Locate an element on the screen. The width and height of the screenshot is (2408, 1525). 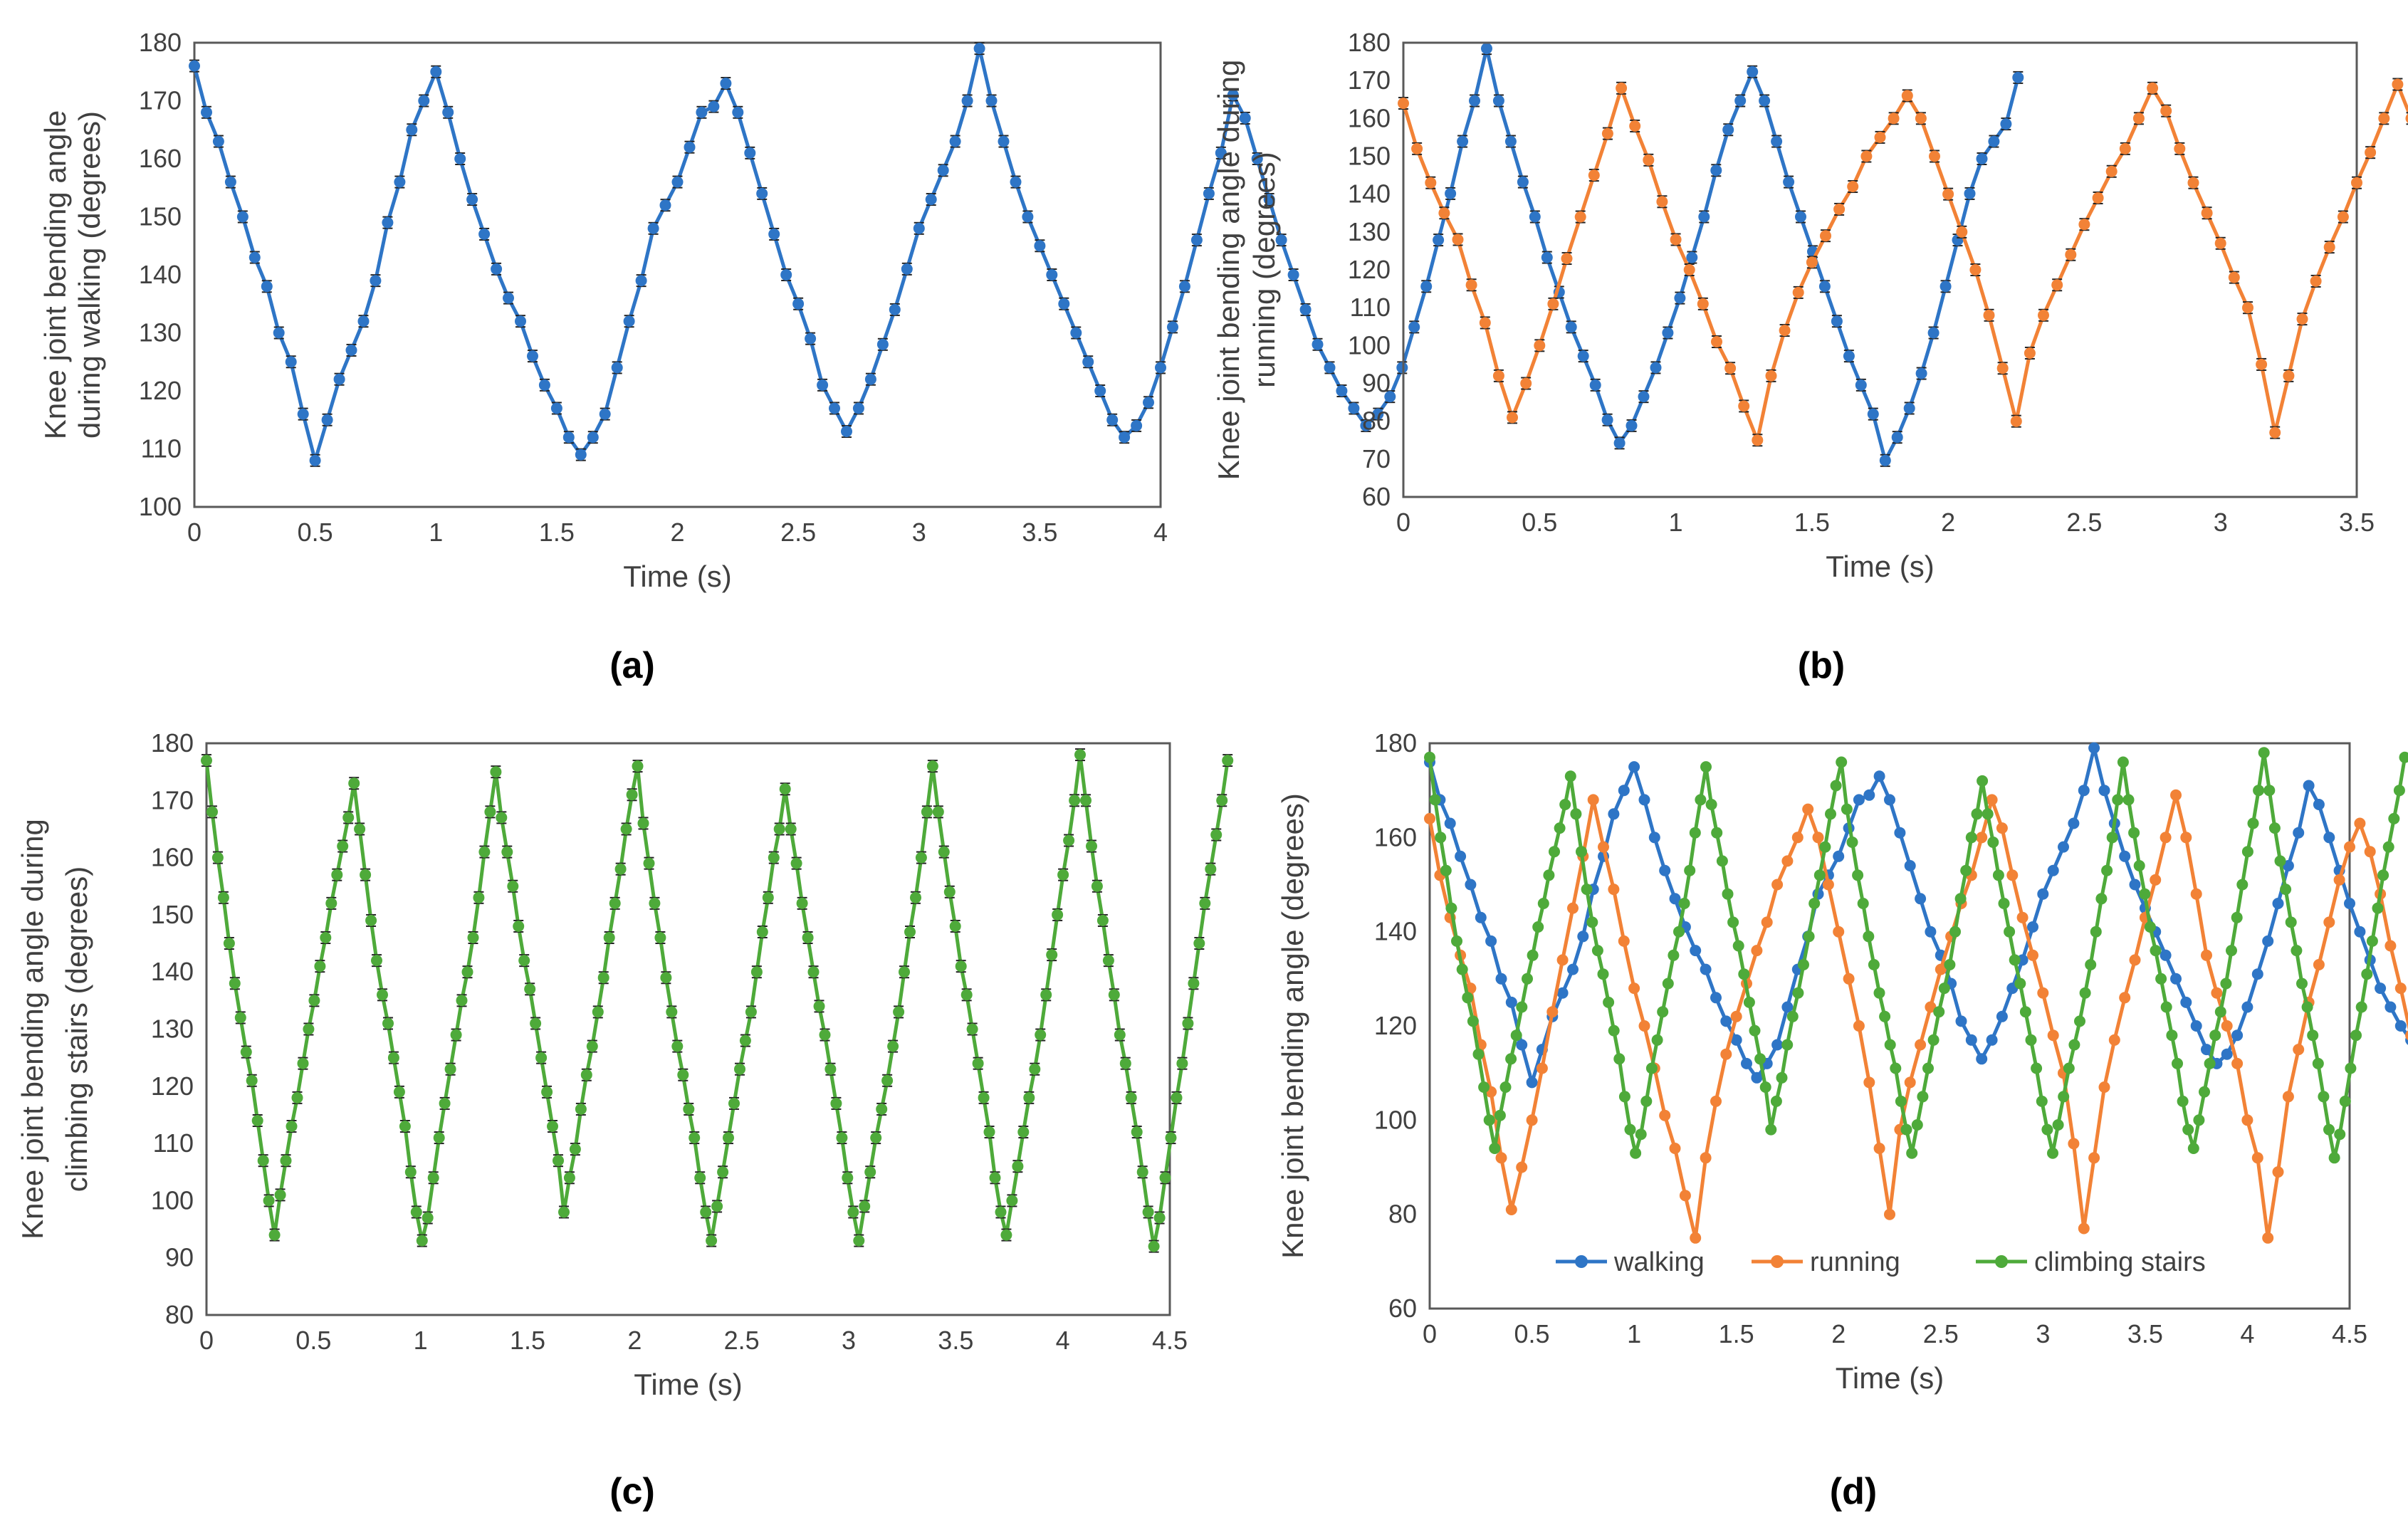
x-tick-label: 0 is located at coordinates (206, 1340).